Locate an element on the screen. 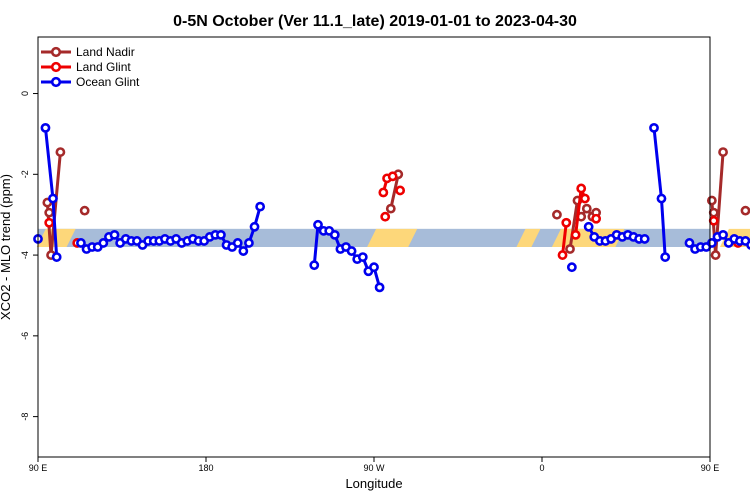 Image resolution: width=750 pixels, height=500 pixels. x-tick-label: 0 is located at coordinates (541, 468).